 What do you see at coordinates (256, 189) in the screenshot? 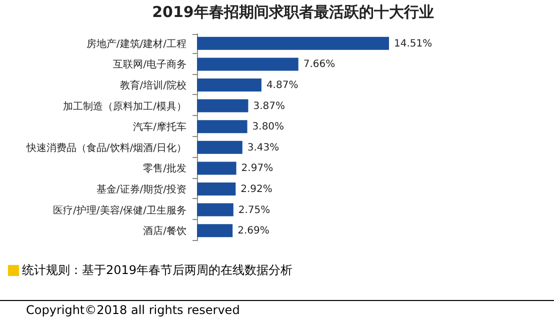
I see `data-label: 2.92%` at bounding box center [256, 189].